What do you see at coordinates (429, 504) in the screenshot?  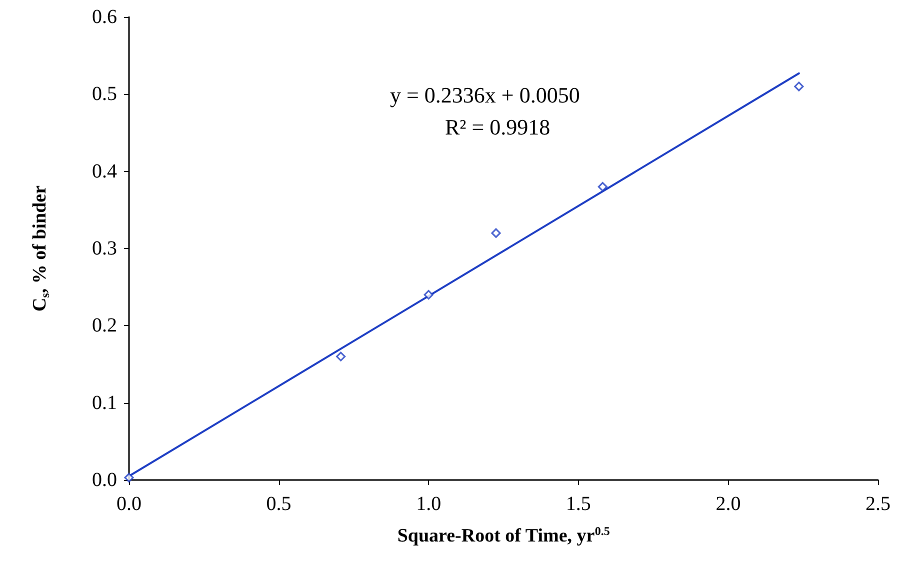 I see `x-tick-label: 1.0` at bounding box center [429, 504].